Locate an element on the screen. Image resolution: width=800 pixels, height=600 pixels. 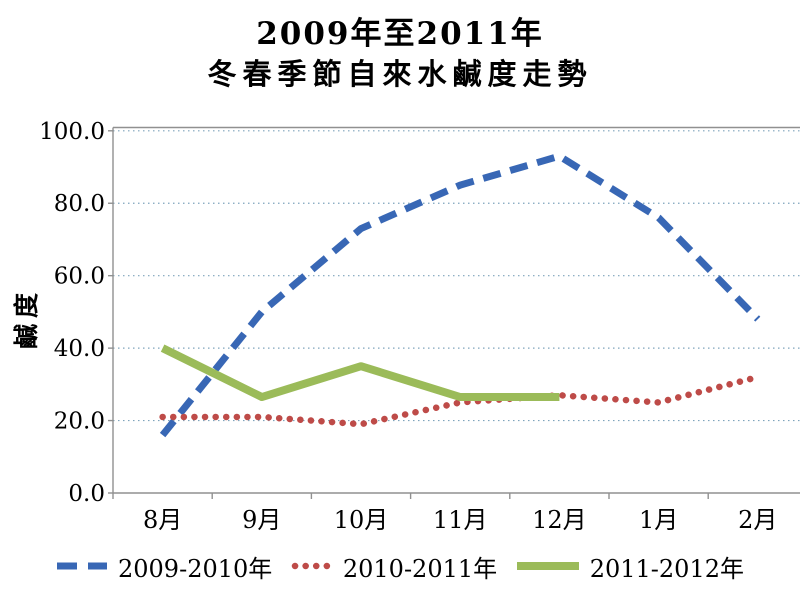
y-tick-label: 40.0 is located at coordinates (79, 349).